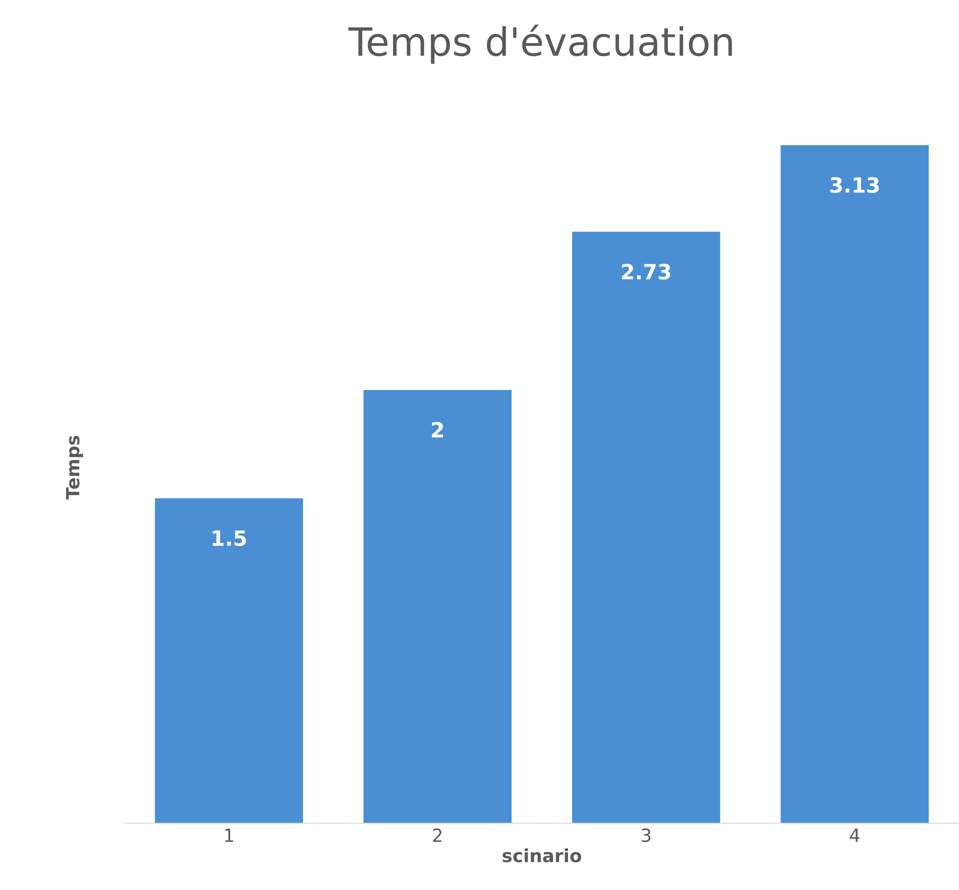  Describe the element at coordinates (437, 835) in the screenshot. I see `x-tick-label: 2` at that location.